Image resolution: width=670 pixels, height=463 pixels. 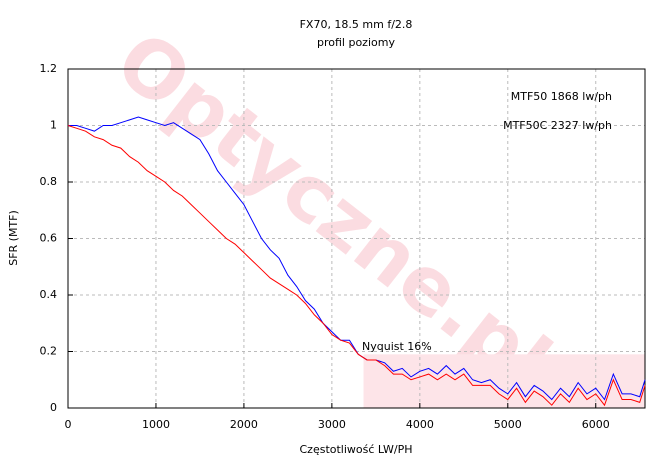 I want to click on y-tick-label: 0, so click(x=53, y=407).